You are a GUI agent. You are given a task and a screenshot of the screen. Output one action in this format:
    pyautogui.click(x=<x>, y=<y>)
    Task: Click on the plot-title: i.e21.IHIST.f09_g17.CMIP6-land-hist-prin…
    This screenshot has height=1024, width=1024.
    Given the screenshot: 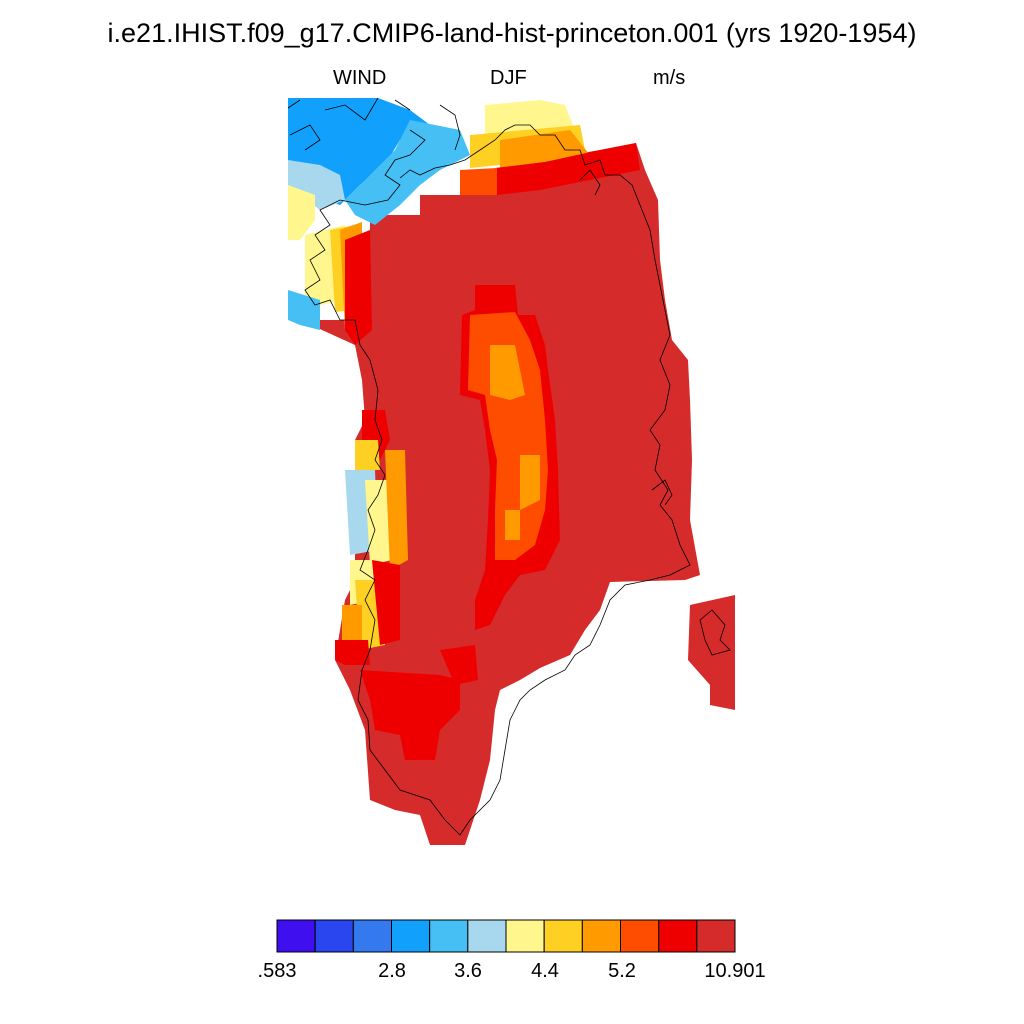 What is the action you would take?
    pyautogui.click(x=512, y=33)
    